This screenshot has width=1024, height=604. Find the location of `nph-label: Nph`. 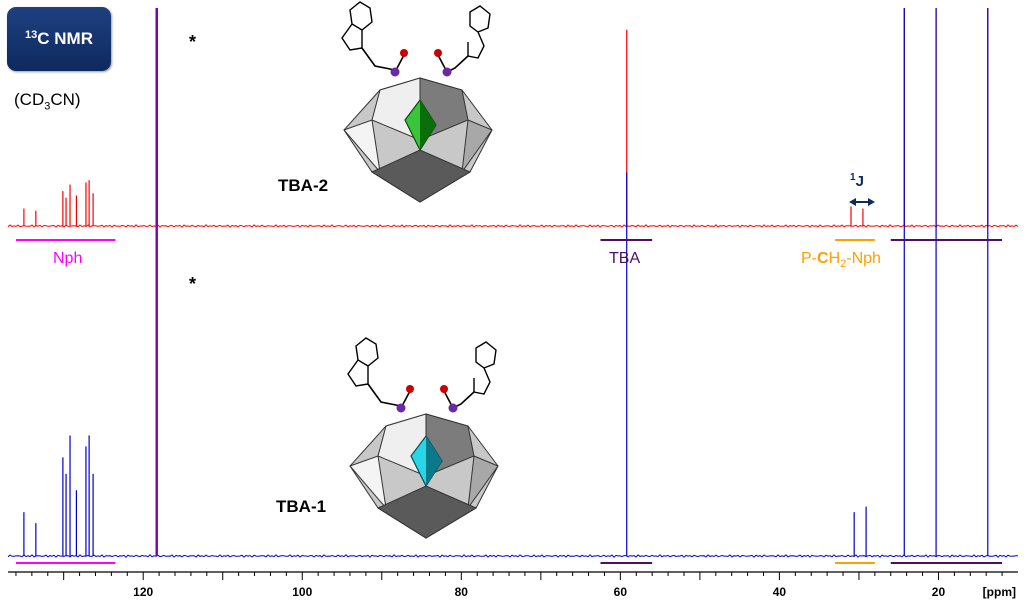

nph-label: Nph is located at coordinates (68, 258).